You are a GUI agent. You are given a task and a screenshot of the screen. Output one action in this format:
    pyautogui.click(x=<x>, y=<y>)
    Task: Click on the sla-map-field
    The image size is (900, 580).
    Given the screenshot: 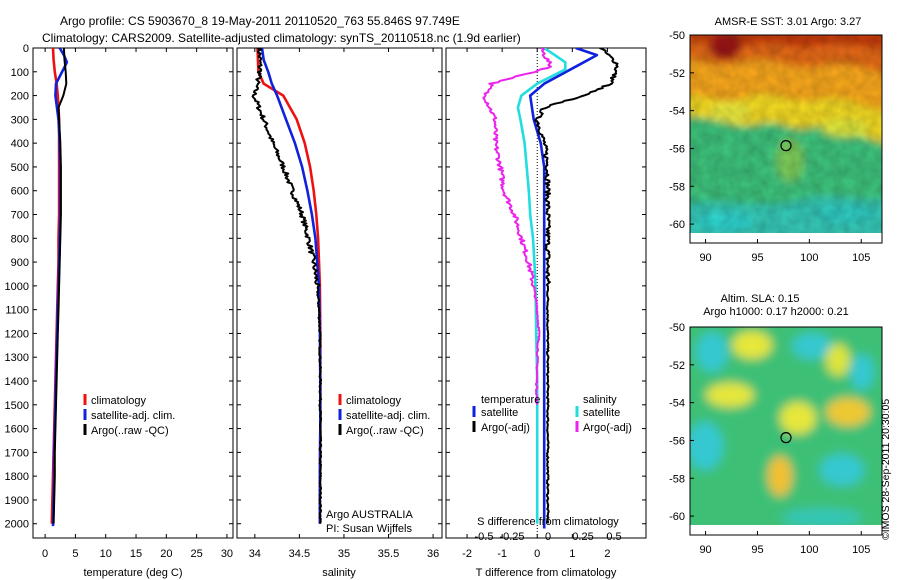 What is the action you would take?
    pyautogui.click(x=786, y=431)
    